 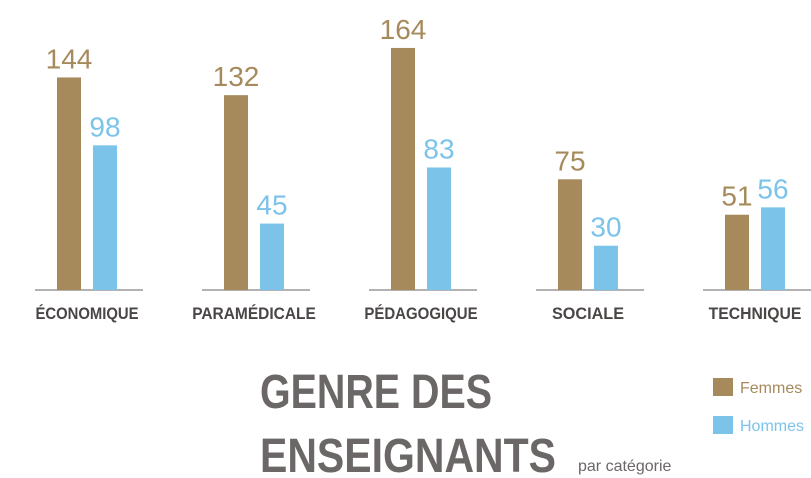 What do you see at coordinates (254, 313) in the screenshot?
I see `x-tick-label: PARAMÉDICALE` at bounding box center [254, 313].